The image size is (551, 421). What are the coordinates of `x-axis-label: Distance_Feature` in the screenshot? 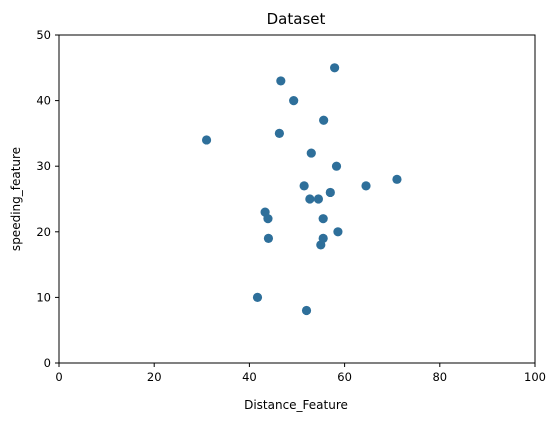 It's located at (296, 405).